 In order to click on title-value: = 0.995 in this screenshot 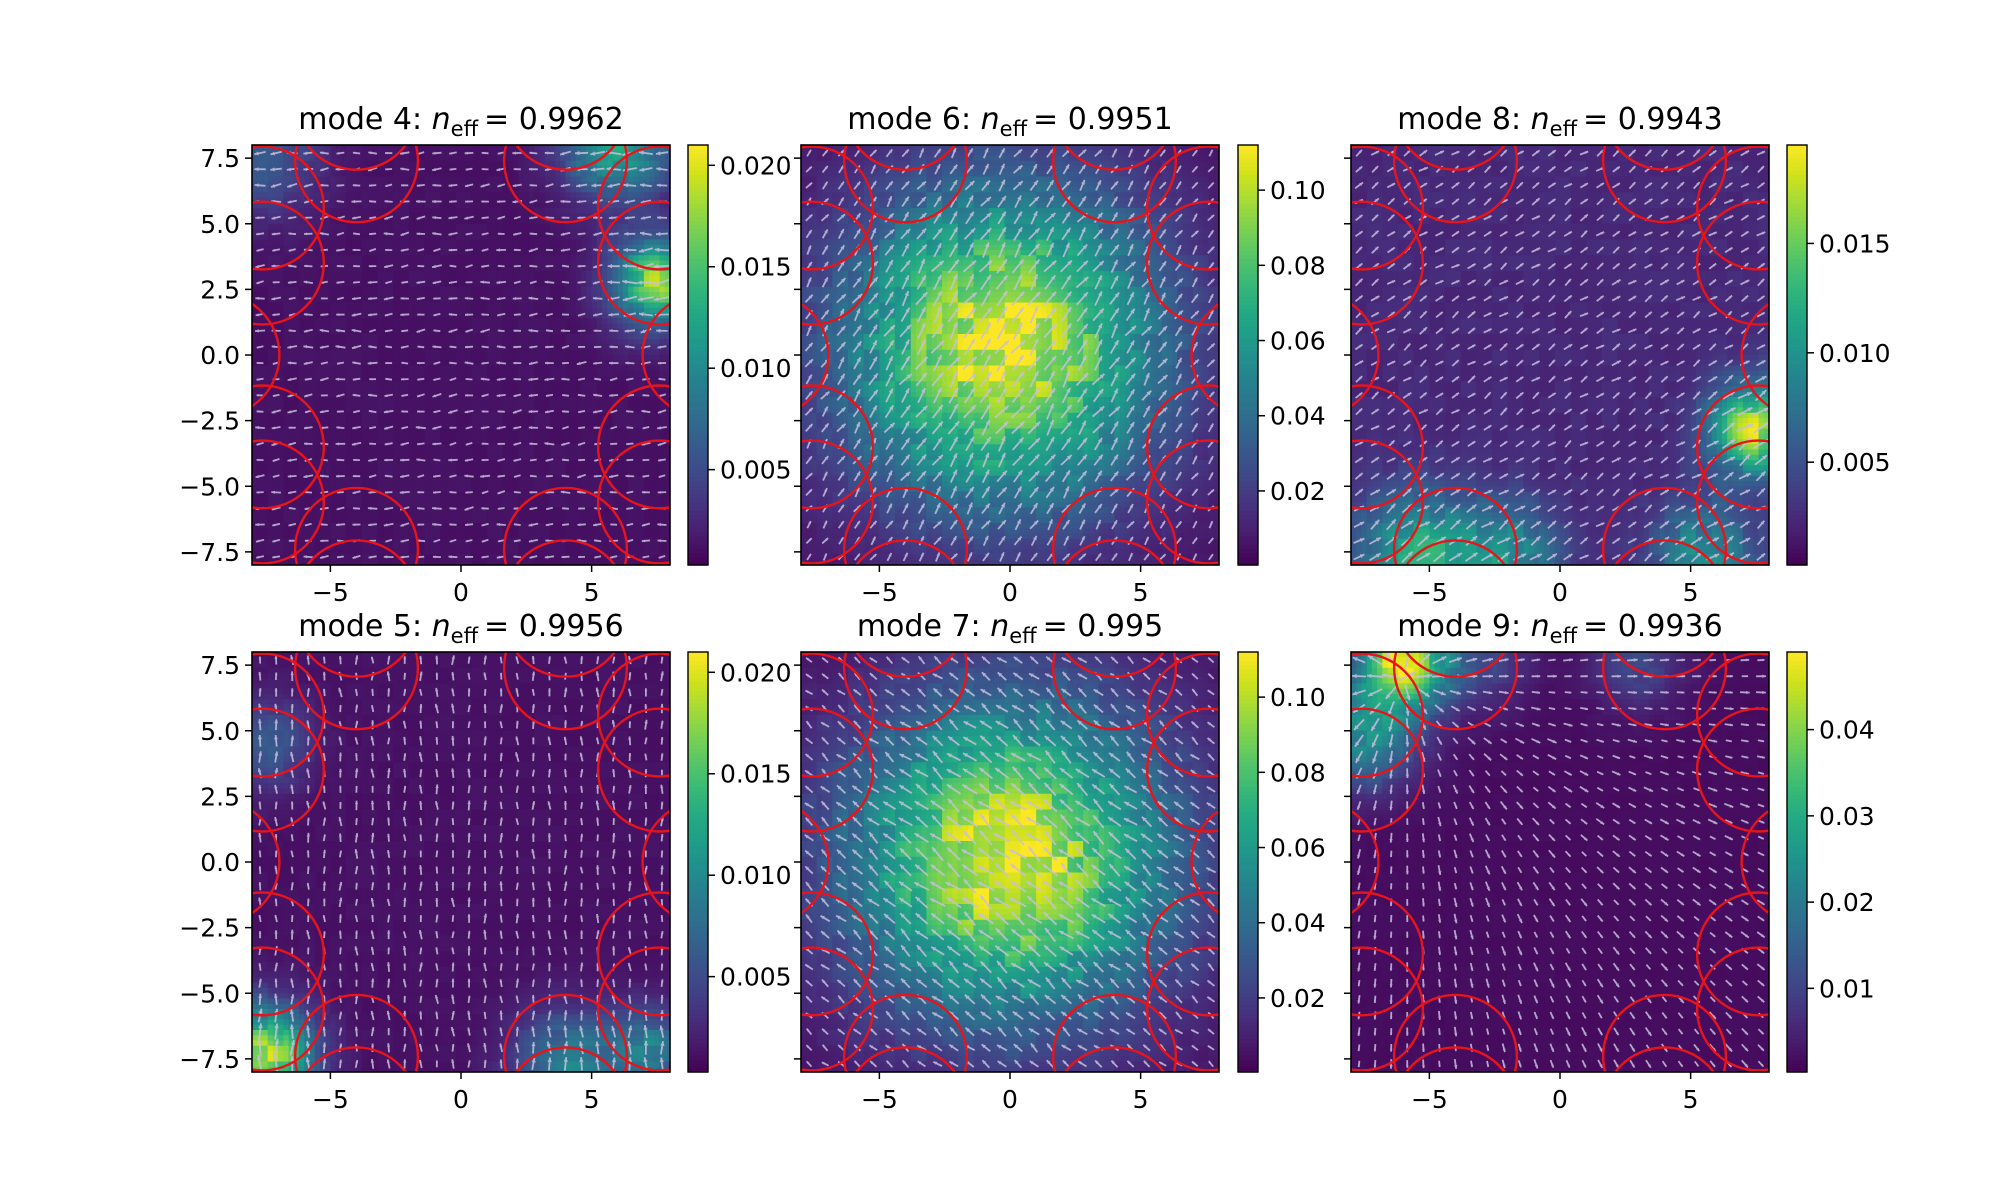, I will do `click(1103, 626)`.